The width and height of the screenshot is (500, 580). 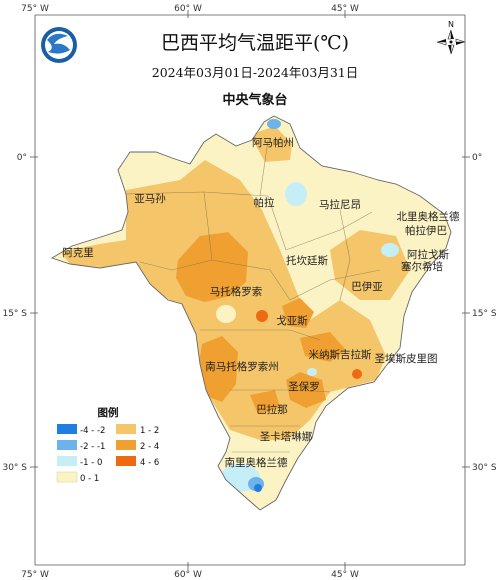 What do you see at coordinates (345, 9) in the screenshot?
I see `tick-top-45w: 45° W` at bounding box center [345, 9].